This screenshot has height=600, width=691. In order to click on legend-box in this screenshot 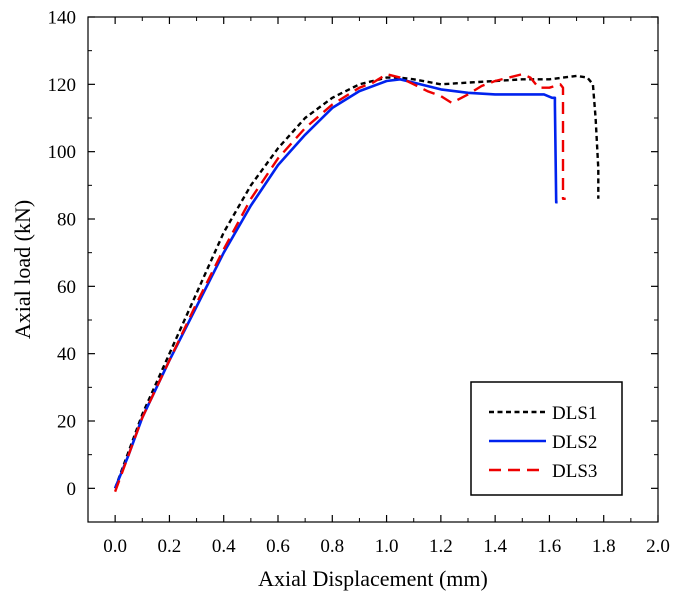, I will do `click(546, 438)`.